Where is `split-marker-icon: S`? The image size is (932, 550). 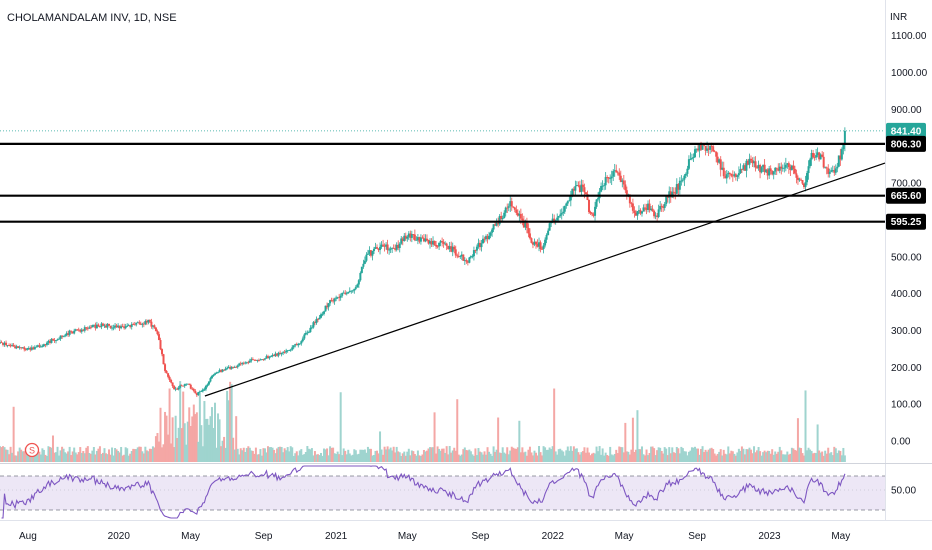
split-marker-icon: S is located at coordinates (32, 450).